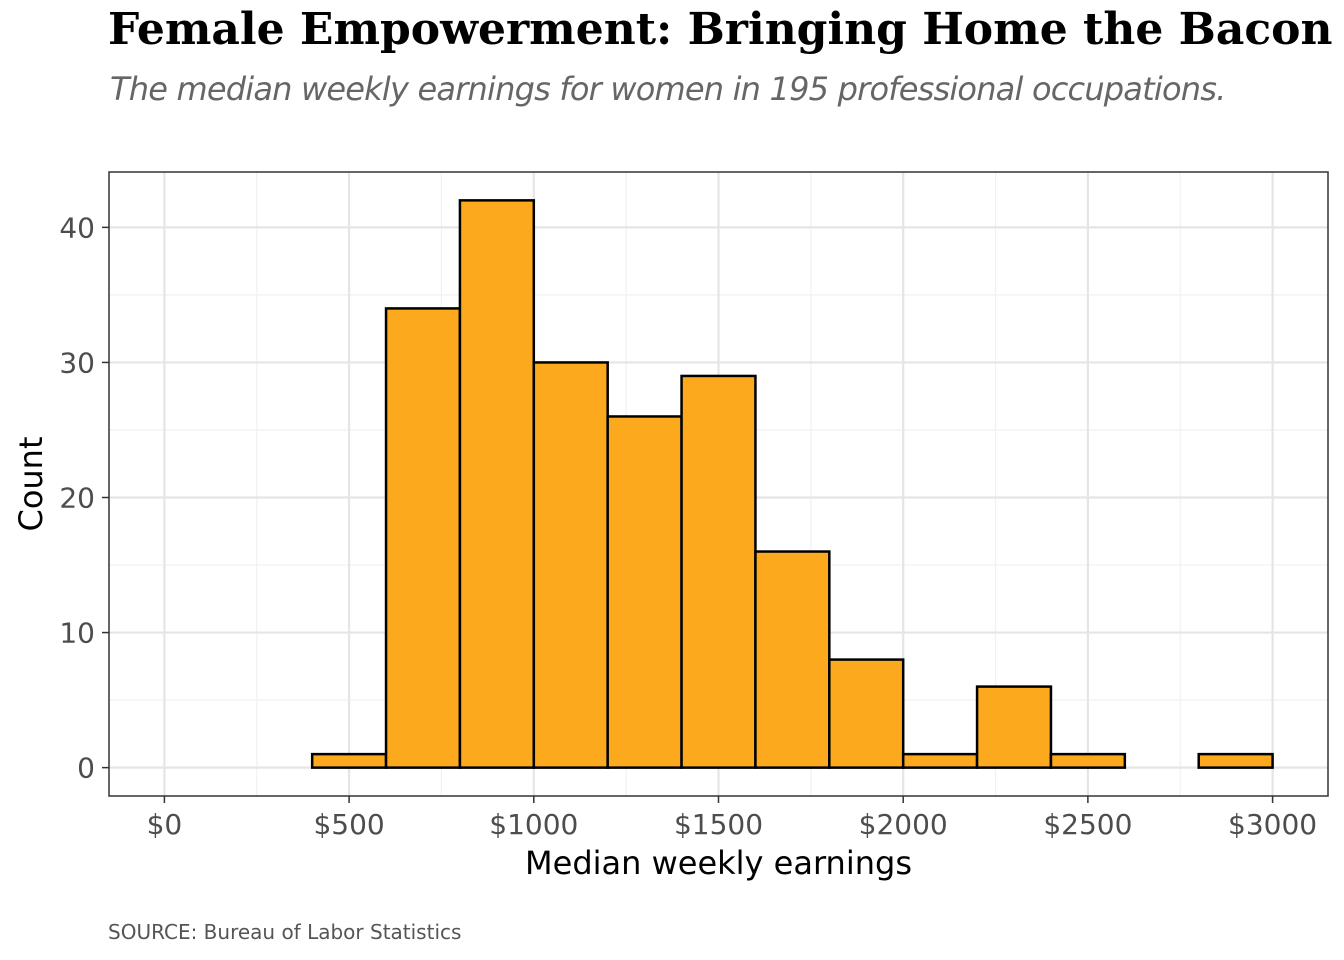 The height and width of the screenshot is (960, 1344). Describe the element at coordinates (533, 824) in the screenshot. I see `x-tick-label: $1000` at that location.